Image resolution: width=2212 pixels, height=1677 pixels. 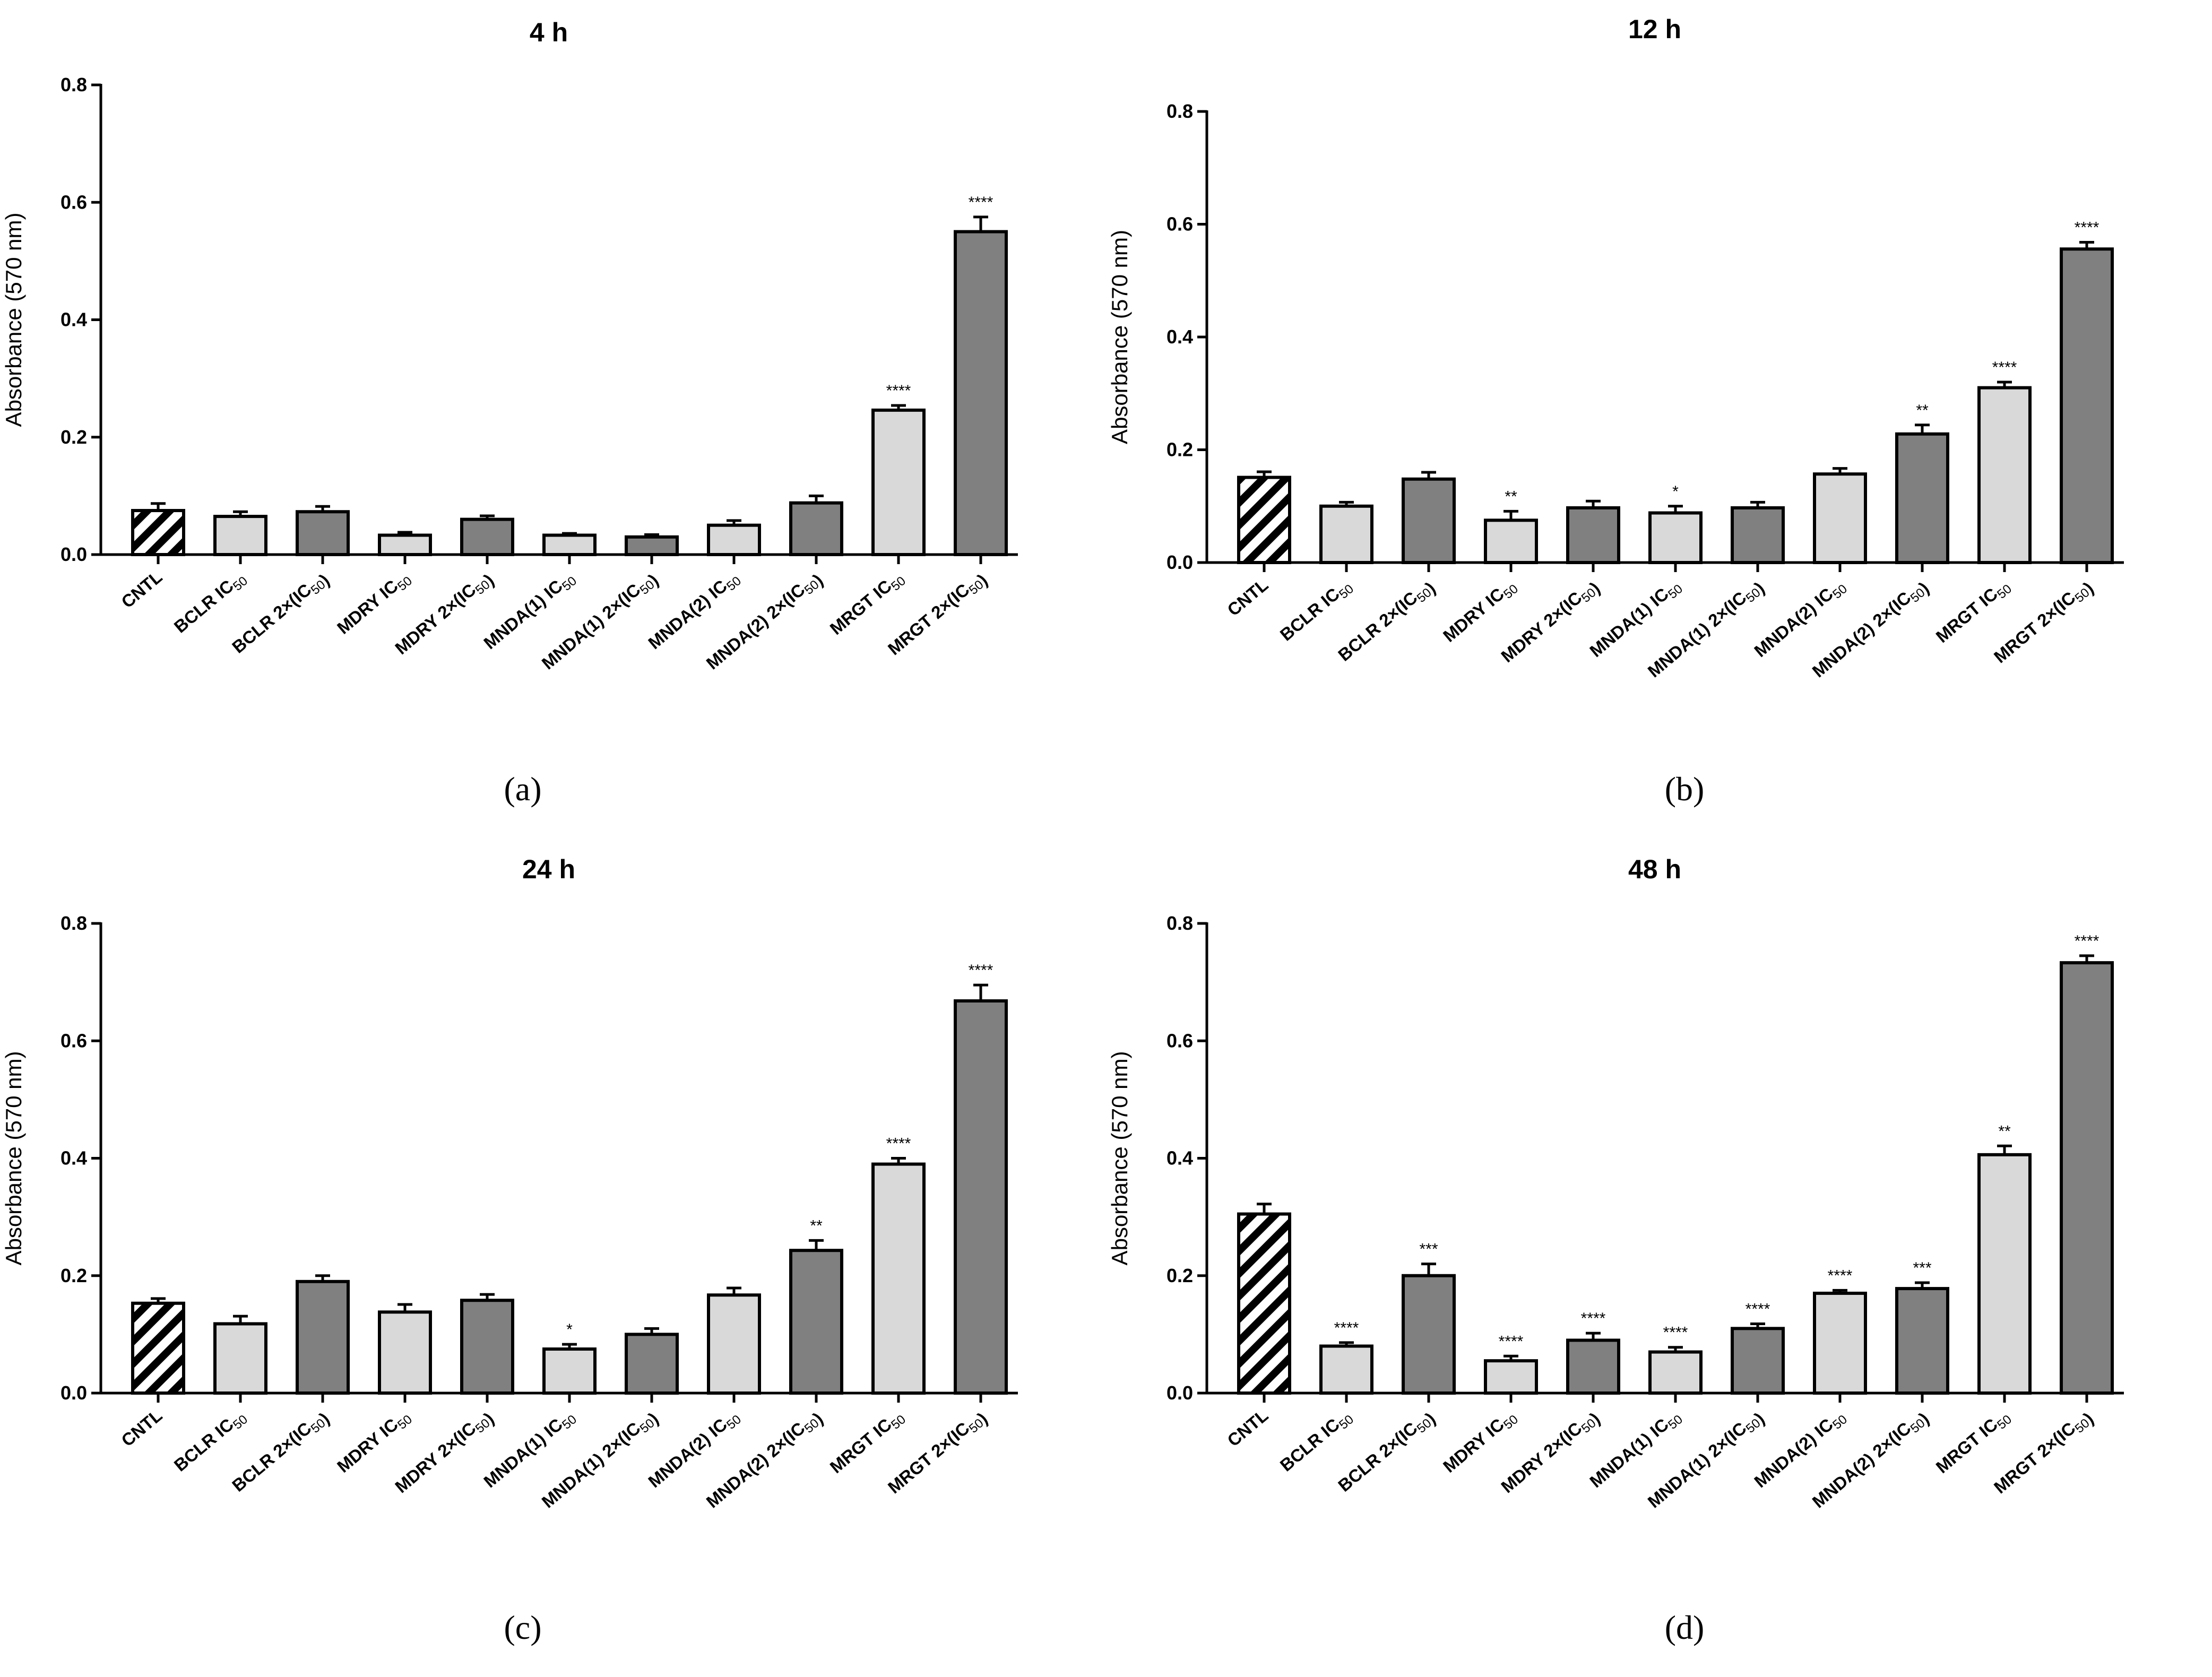 What do you see at coordinates (1684, 1628) in the screenshot?
I see `panel-label: (d)` at bounding box center [1684, 1628].